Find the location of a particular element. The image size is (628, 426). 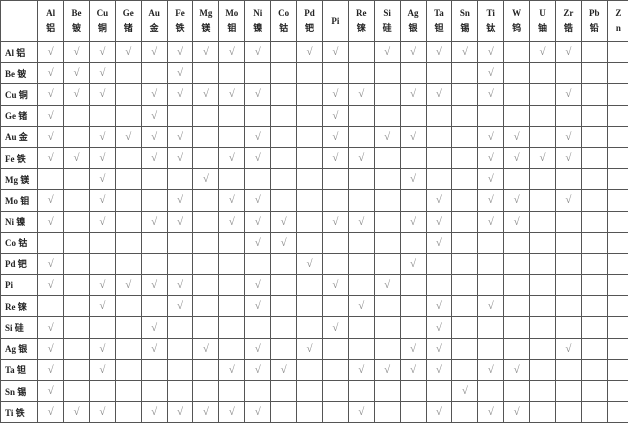

table-row: Sn 锡 √ √ is located at coordinates (314, 391).